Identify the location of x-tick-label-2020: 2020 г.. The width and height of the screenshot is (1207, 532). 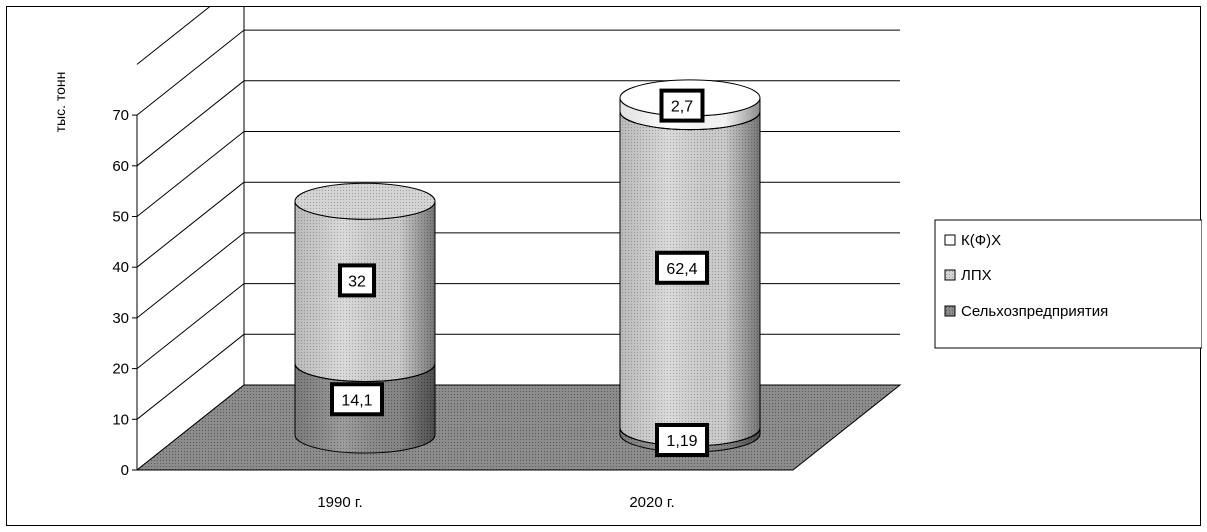
(651, 502).